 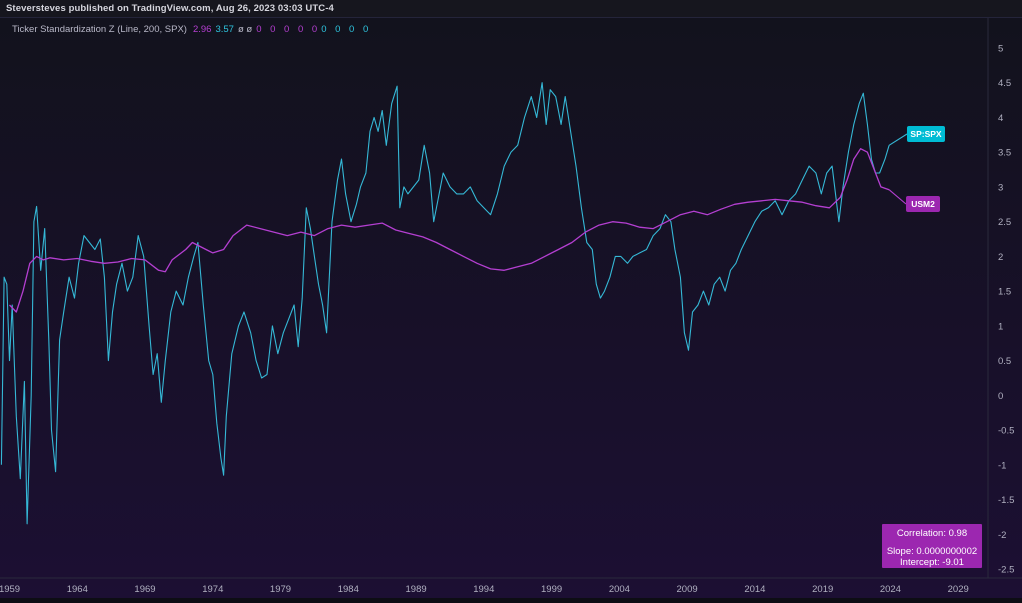 What do you see at coordinates (1000, 326) in the screenshot?
I see `y-tick-label: 1` at bounding box center [1000, 326].